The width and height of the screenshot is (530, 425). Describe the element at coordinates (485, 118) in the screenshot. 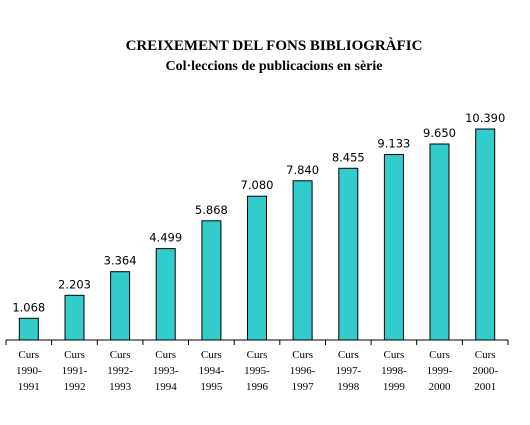

I see `data-label: 10.390` at that location.